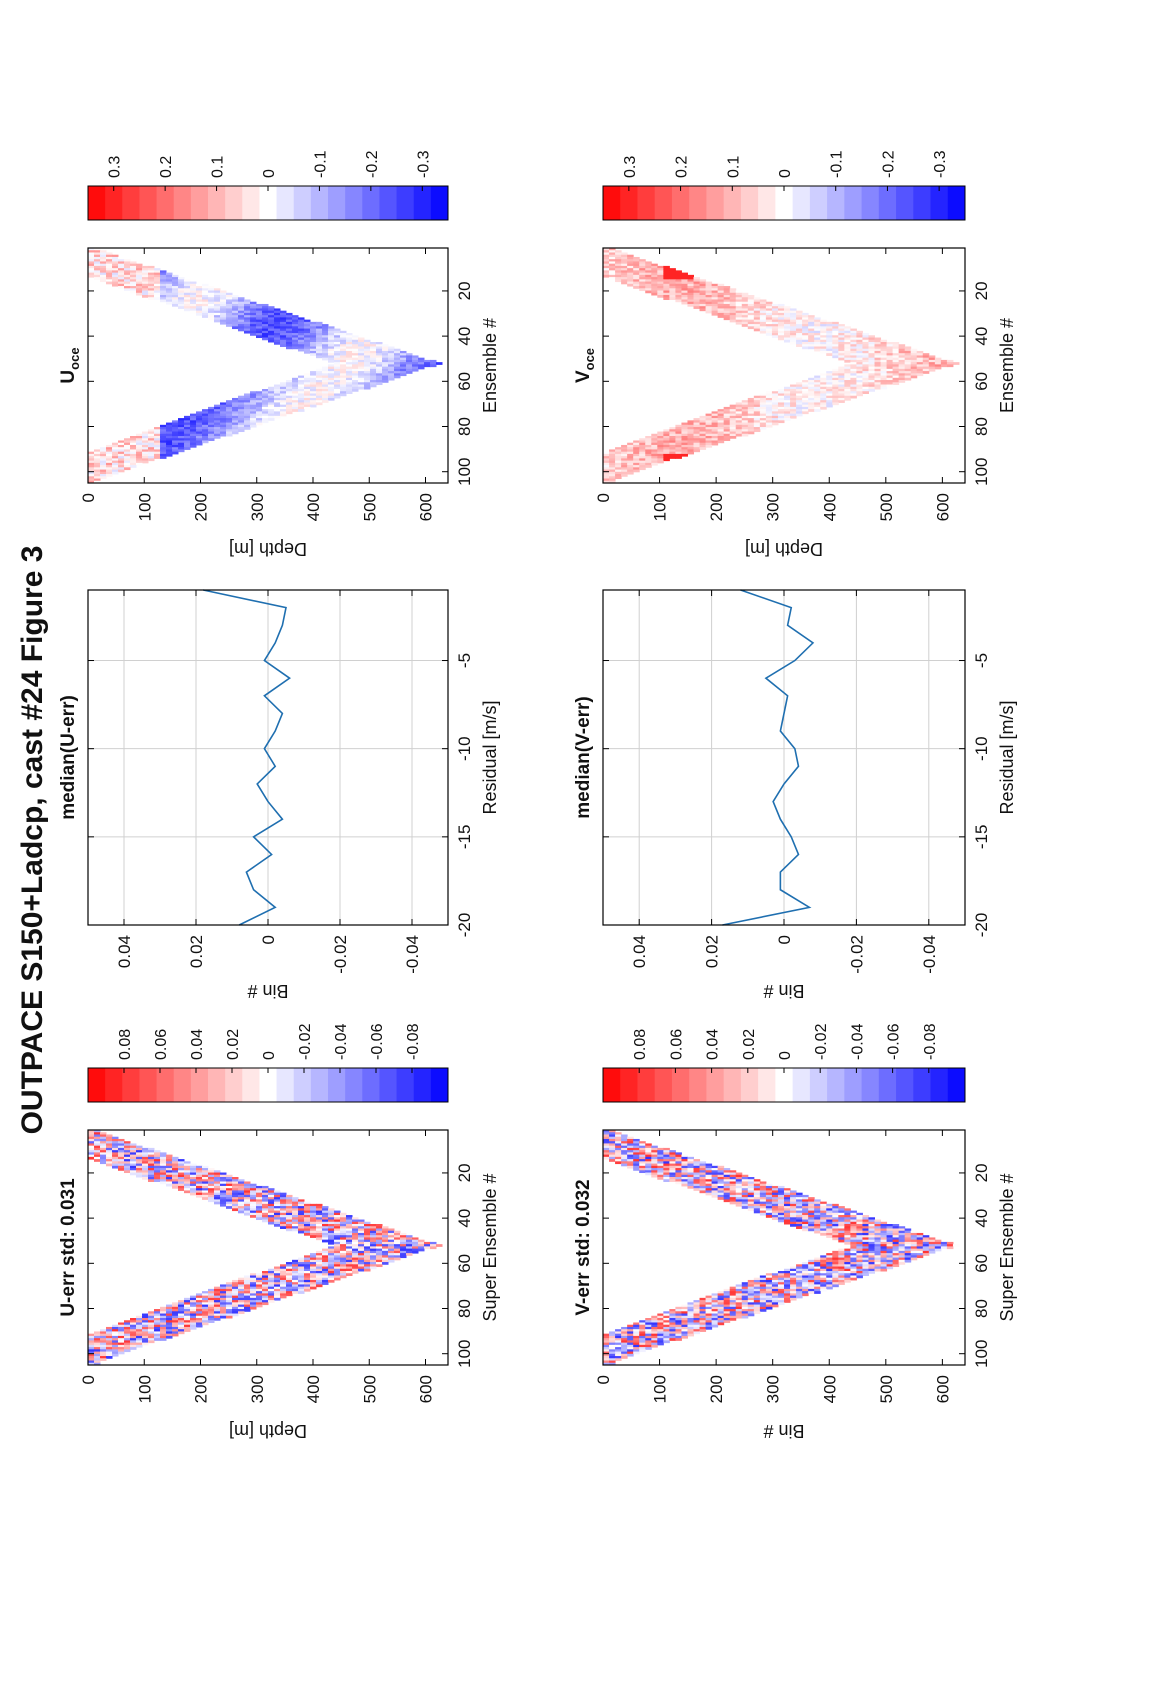 This screenshot has width=1165, height=1684. Describe the element at coordinates (268, 1431) in the screenshot. I see `u-err-axis-label-left: Depth [m]` at that location.